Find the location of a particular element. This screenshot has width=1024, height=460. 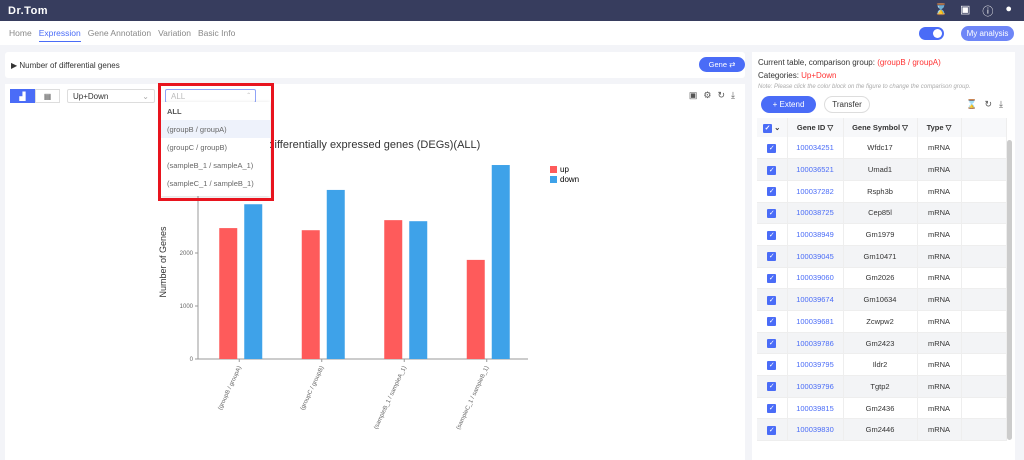

help-icon: ⓘ is located at coordinates (988, 12).